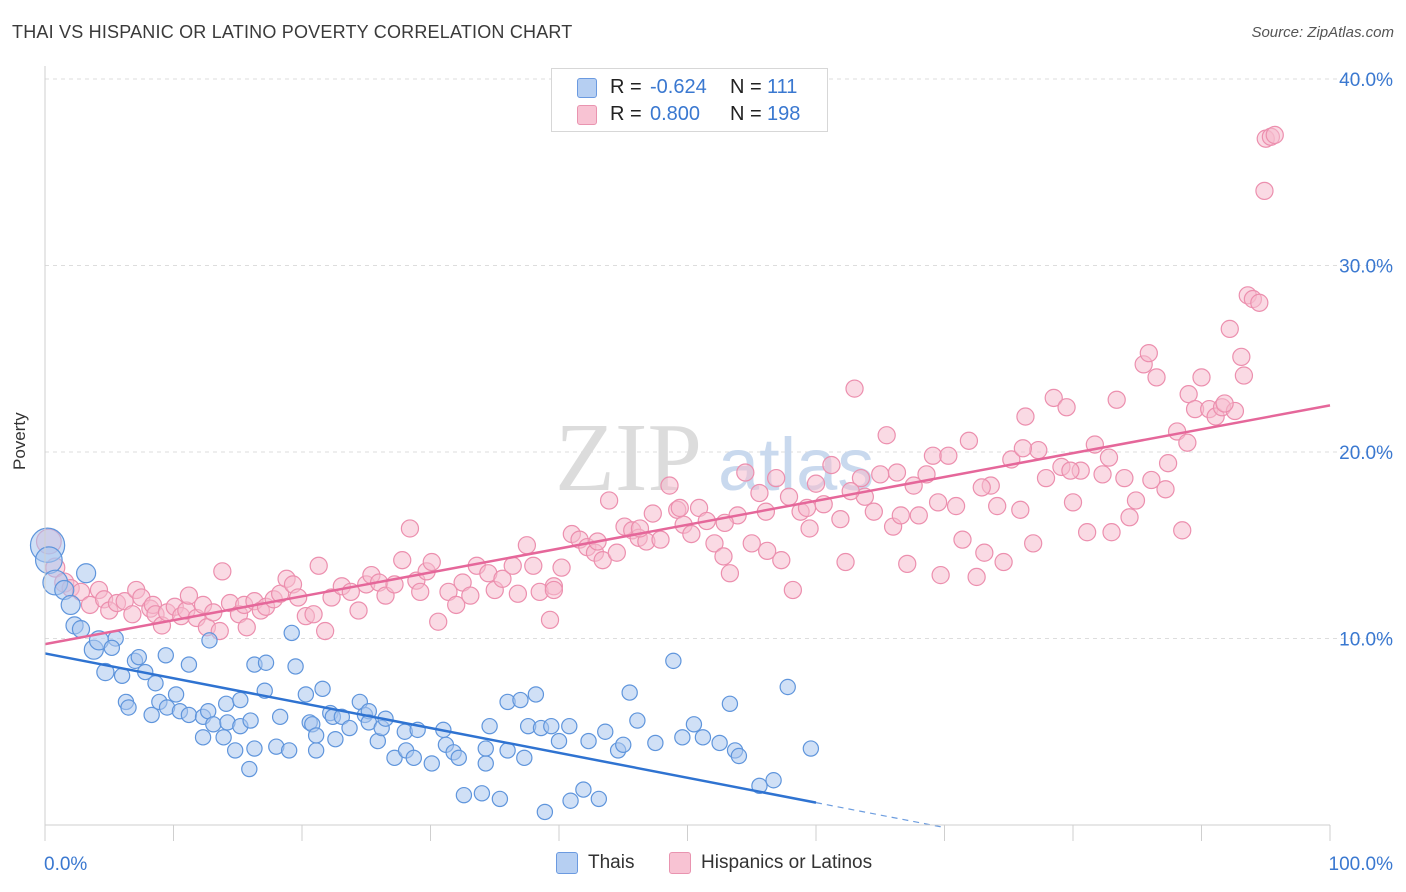 The height and width of the screenshot is (892, 1406). I want to click on y-tick-label: 30.0%, so click(1366, 267).